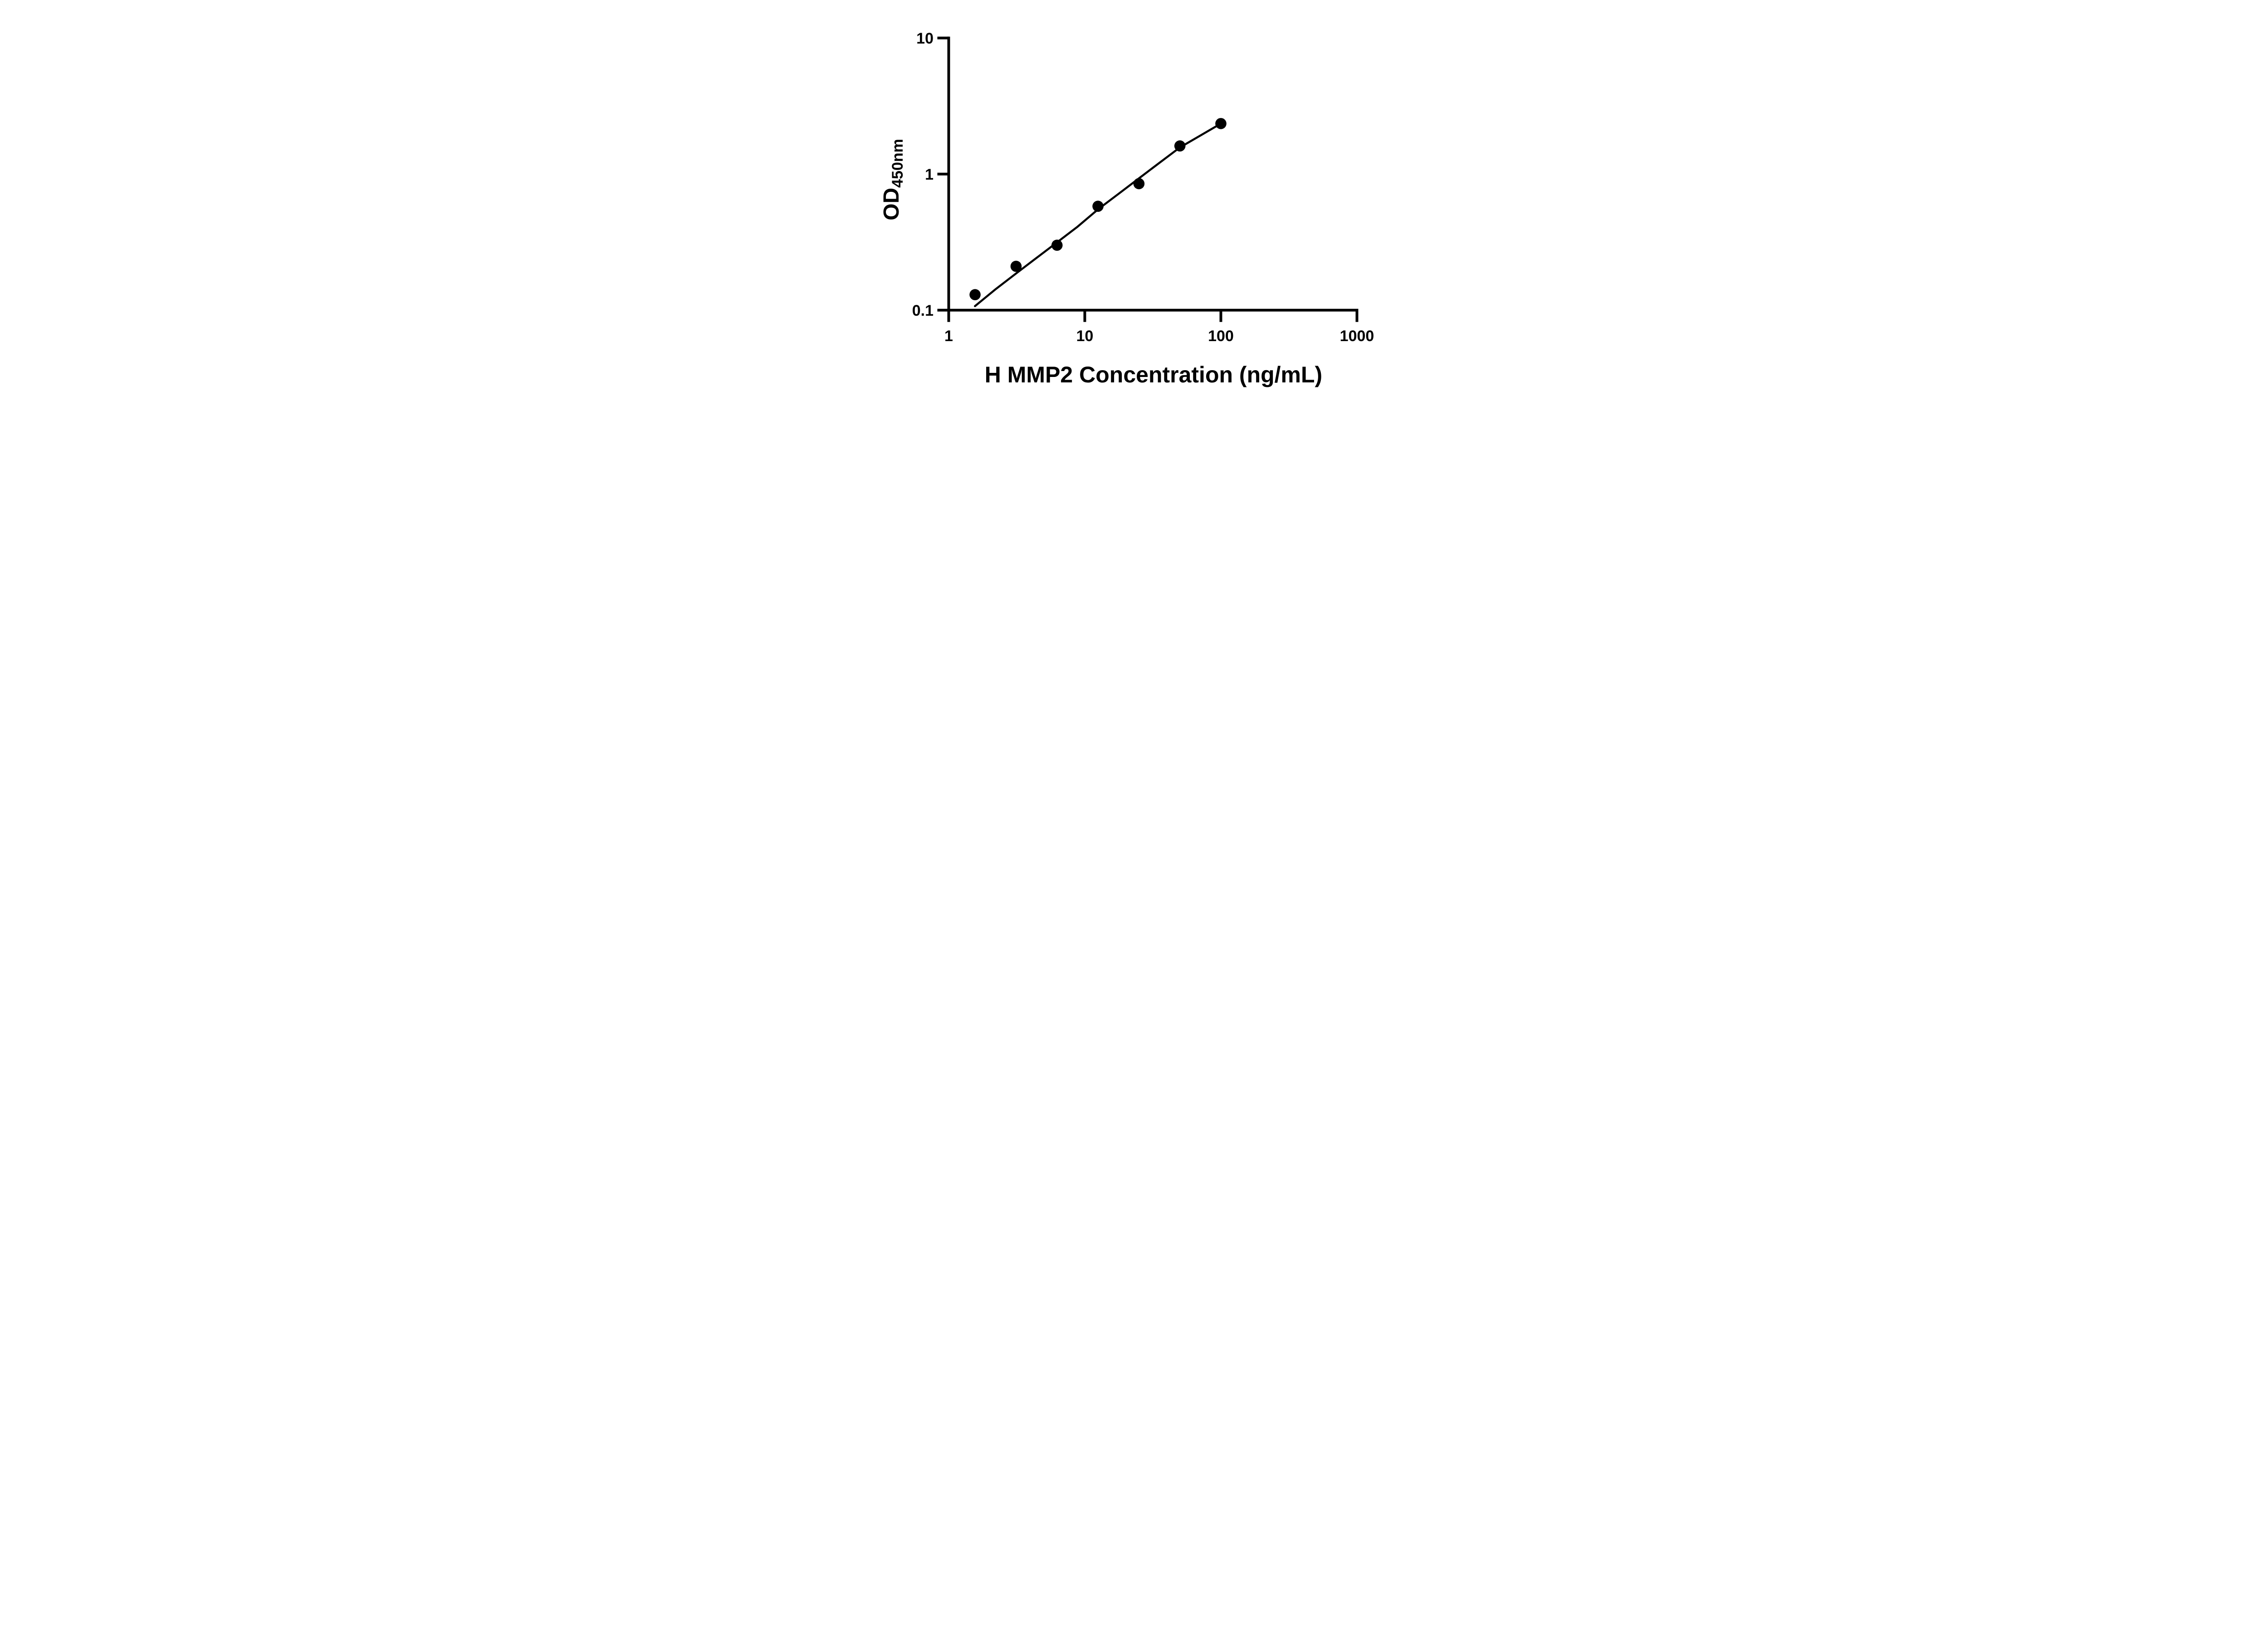  Describe the element at coordinates (1153, 374) in the screenshot. I see `x-axis-title: H MMP2 Concentration (ng/mL)` at that location.